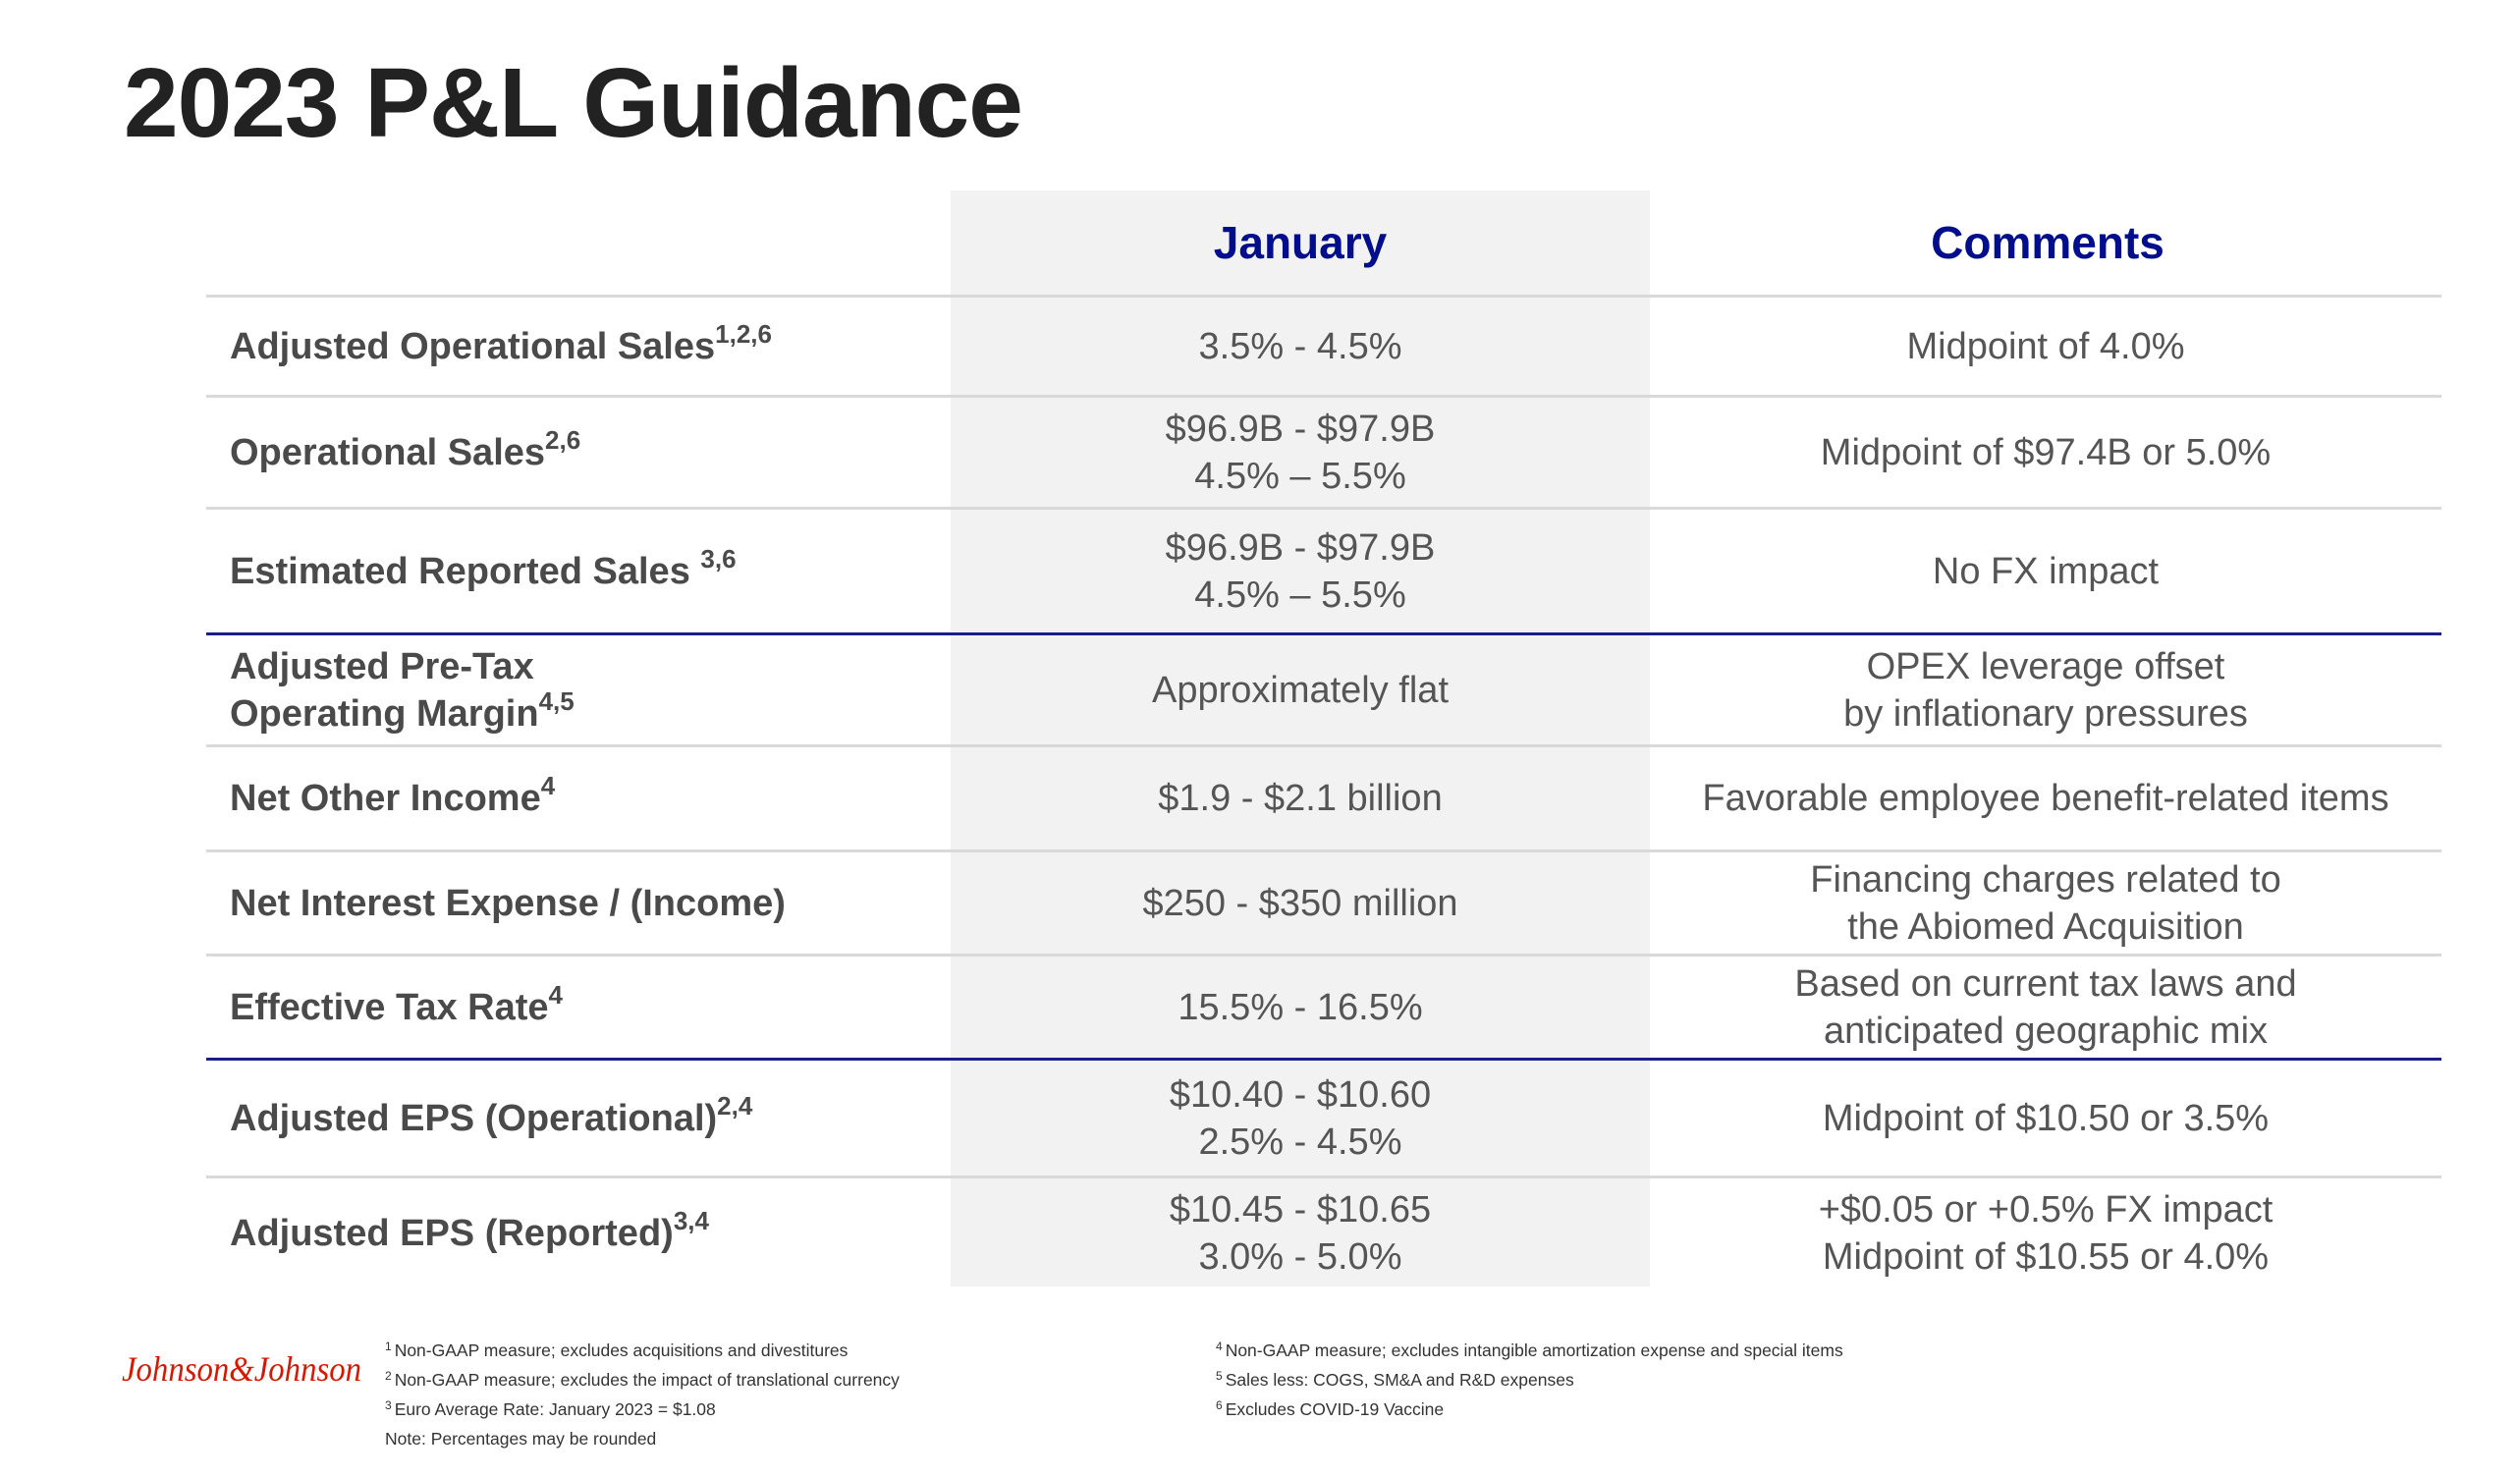 This screenshot has height=1477, width=2520. I want to click on johnson-and-johnson-logo: Johnson&Johnson, so click(241, 1369).